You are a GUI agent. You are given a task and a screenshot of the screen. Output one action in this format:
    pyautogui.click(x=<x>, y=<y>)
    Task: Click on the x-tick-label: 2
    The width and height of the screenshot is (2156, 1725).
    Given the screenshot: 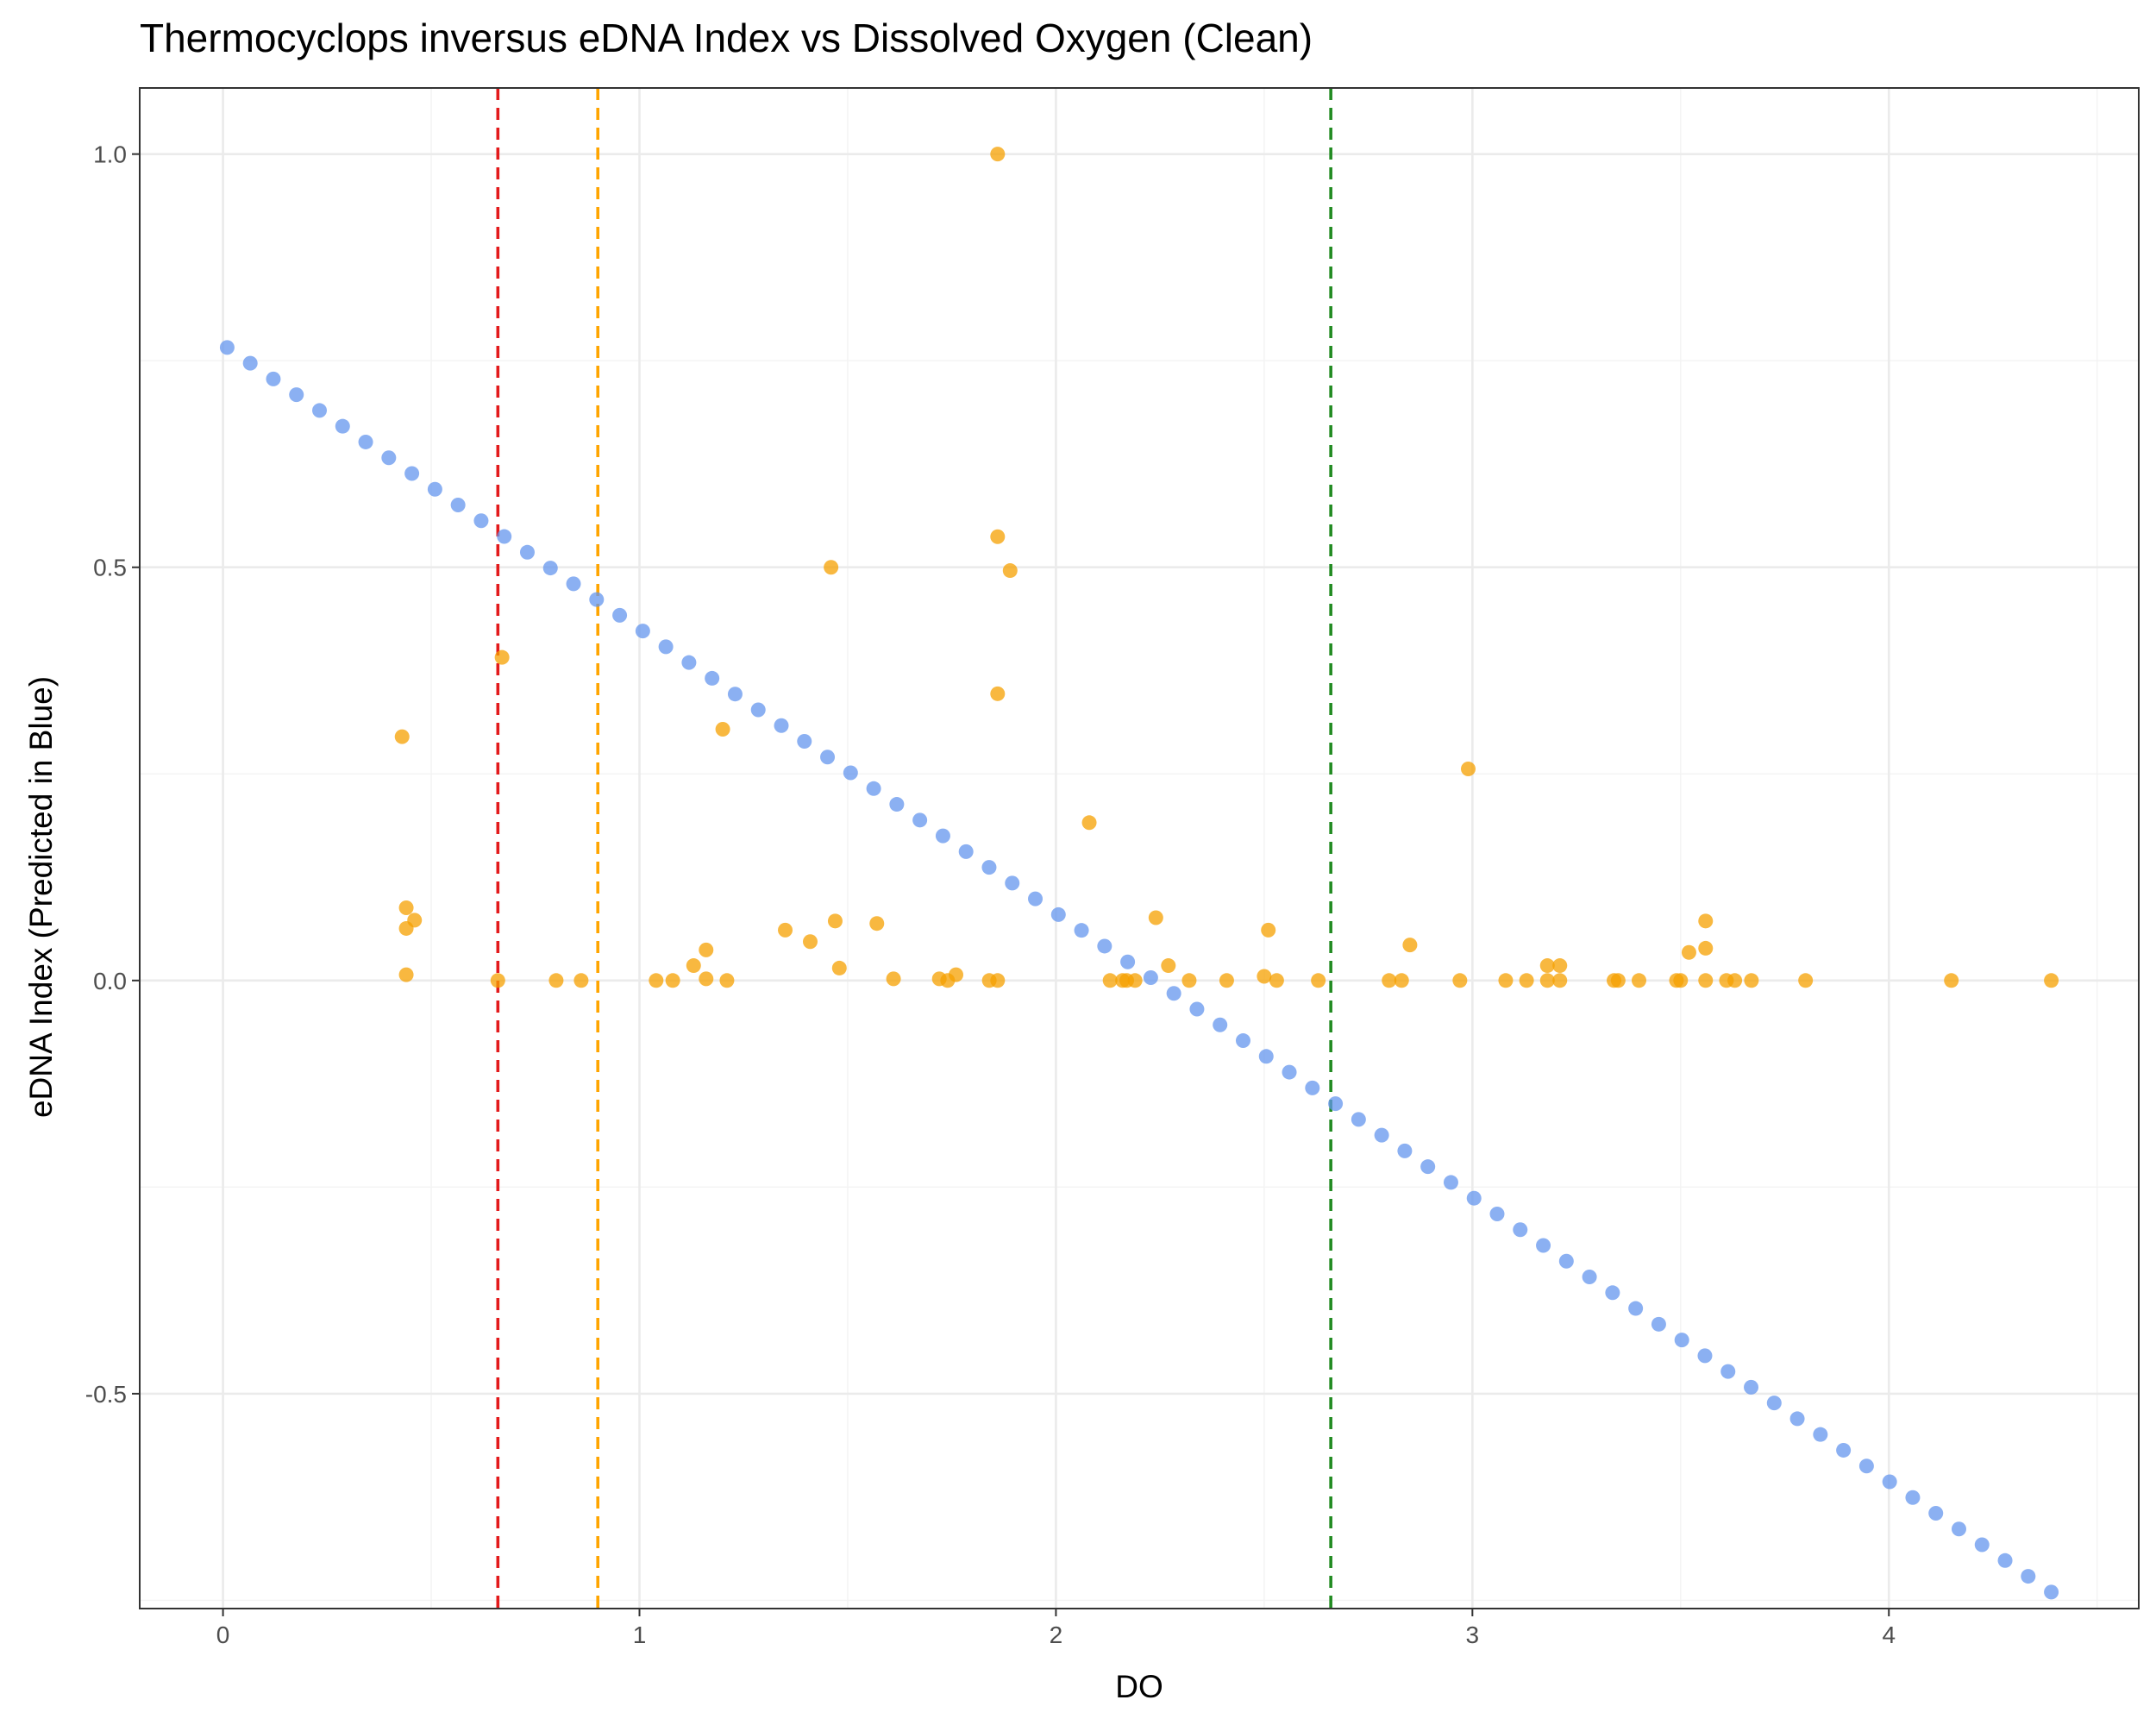 What is the action you would take?
    pyautogui.click(x=1056, y=1635)
    